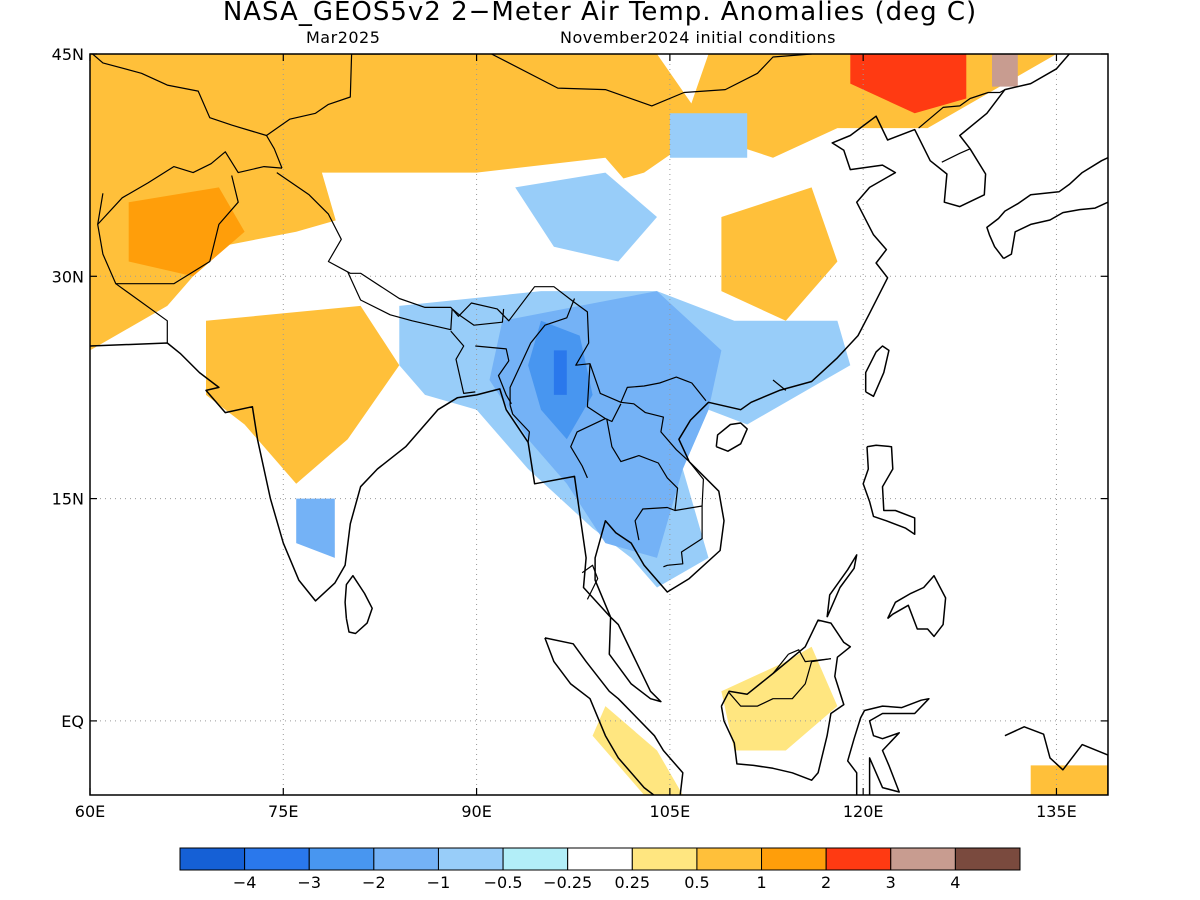  I want to click on anomaly-region-myanmar-colder, so click(560, 372).